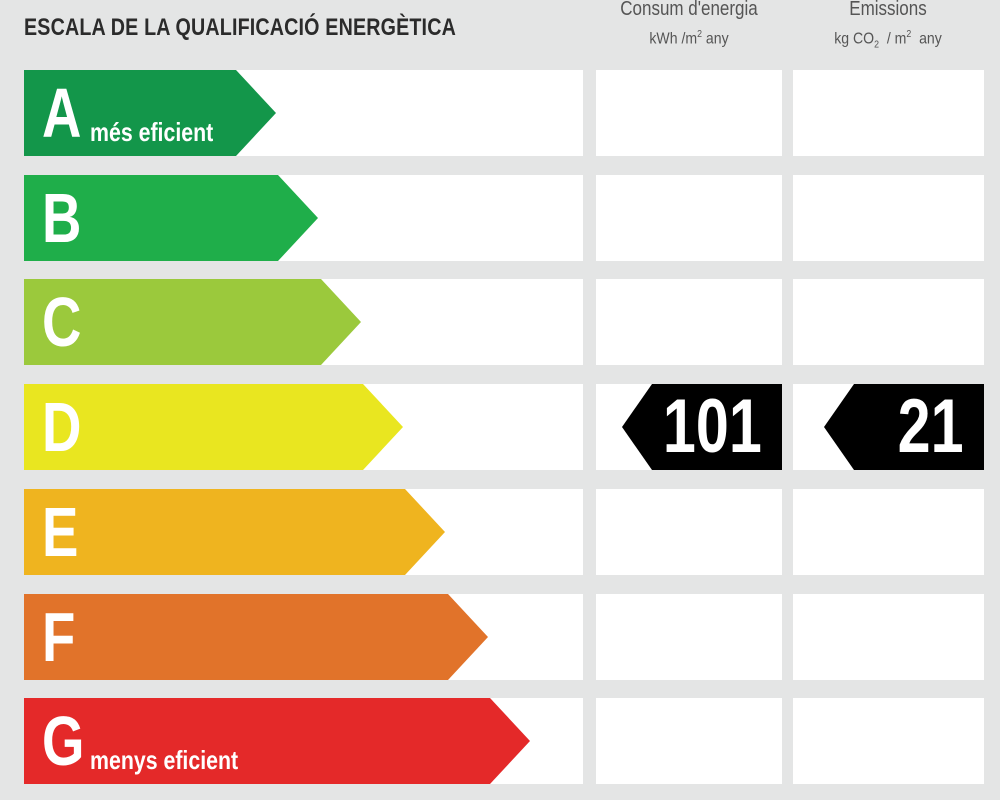  I want to click on energy-column-unit: kWh /m2 any, so click(689, 37).